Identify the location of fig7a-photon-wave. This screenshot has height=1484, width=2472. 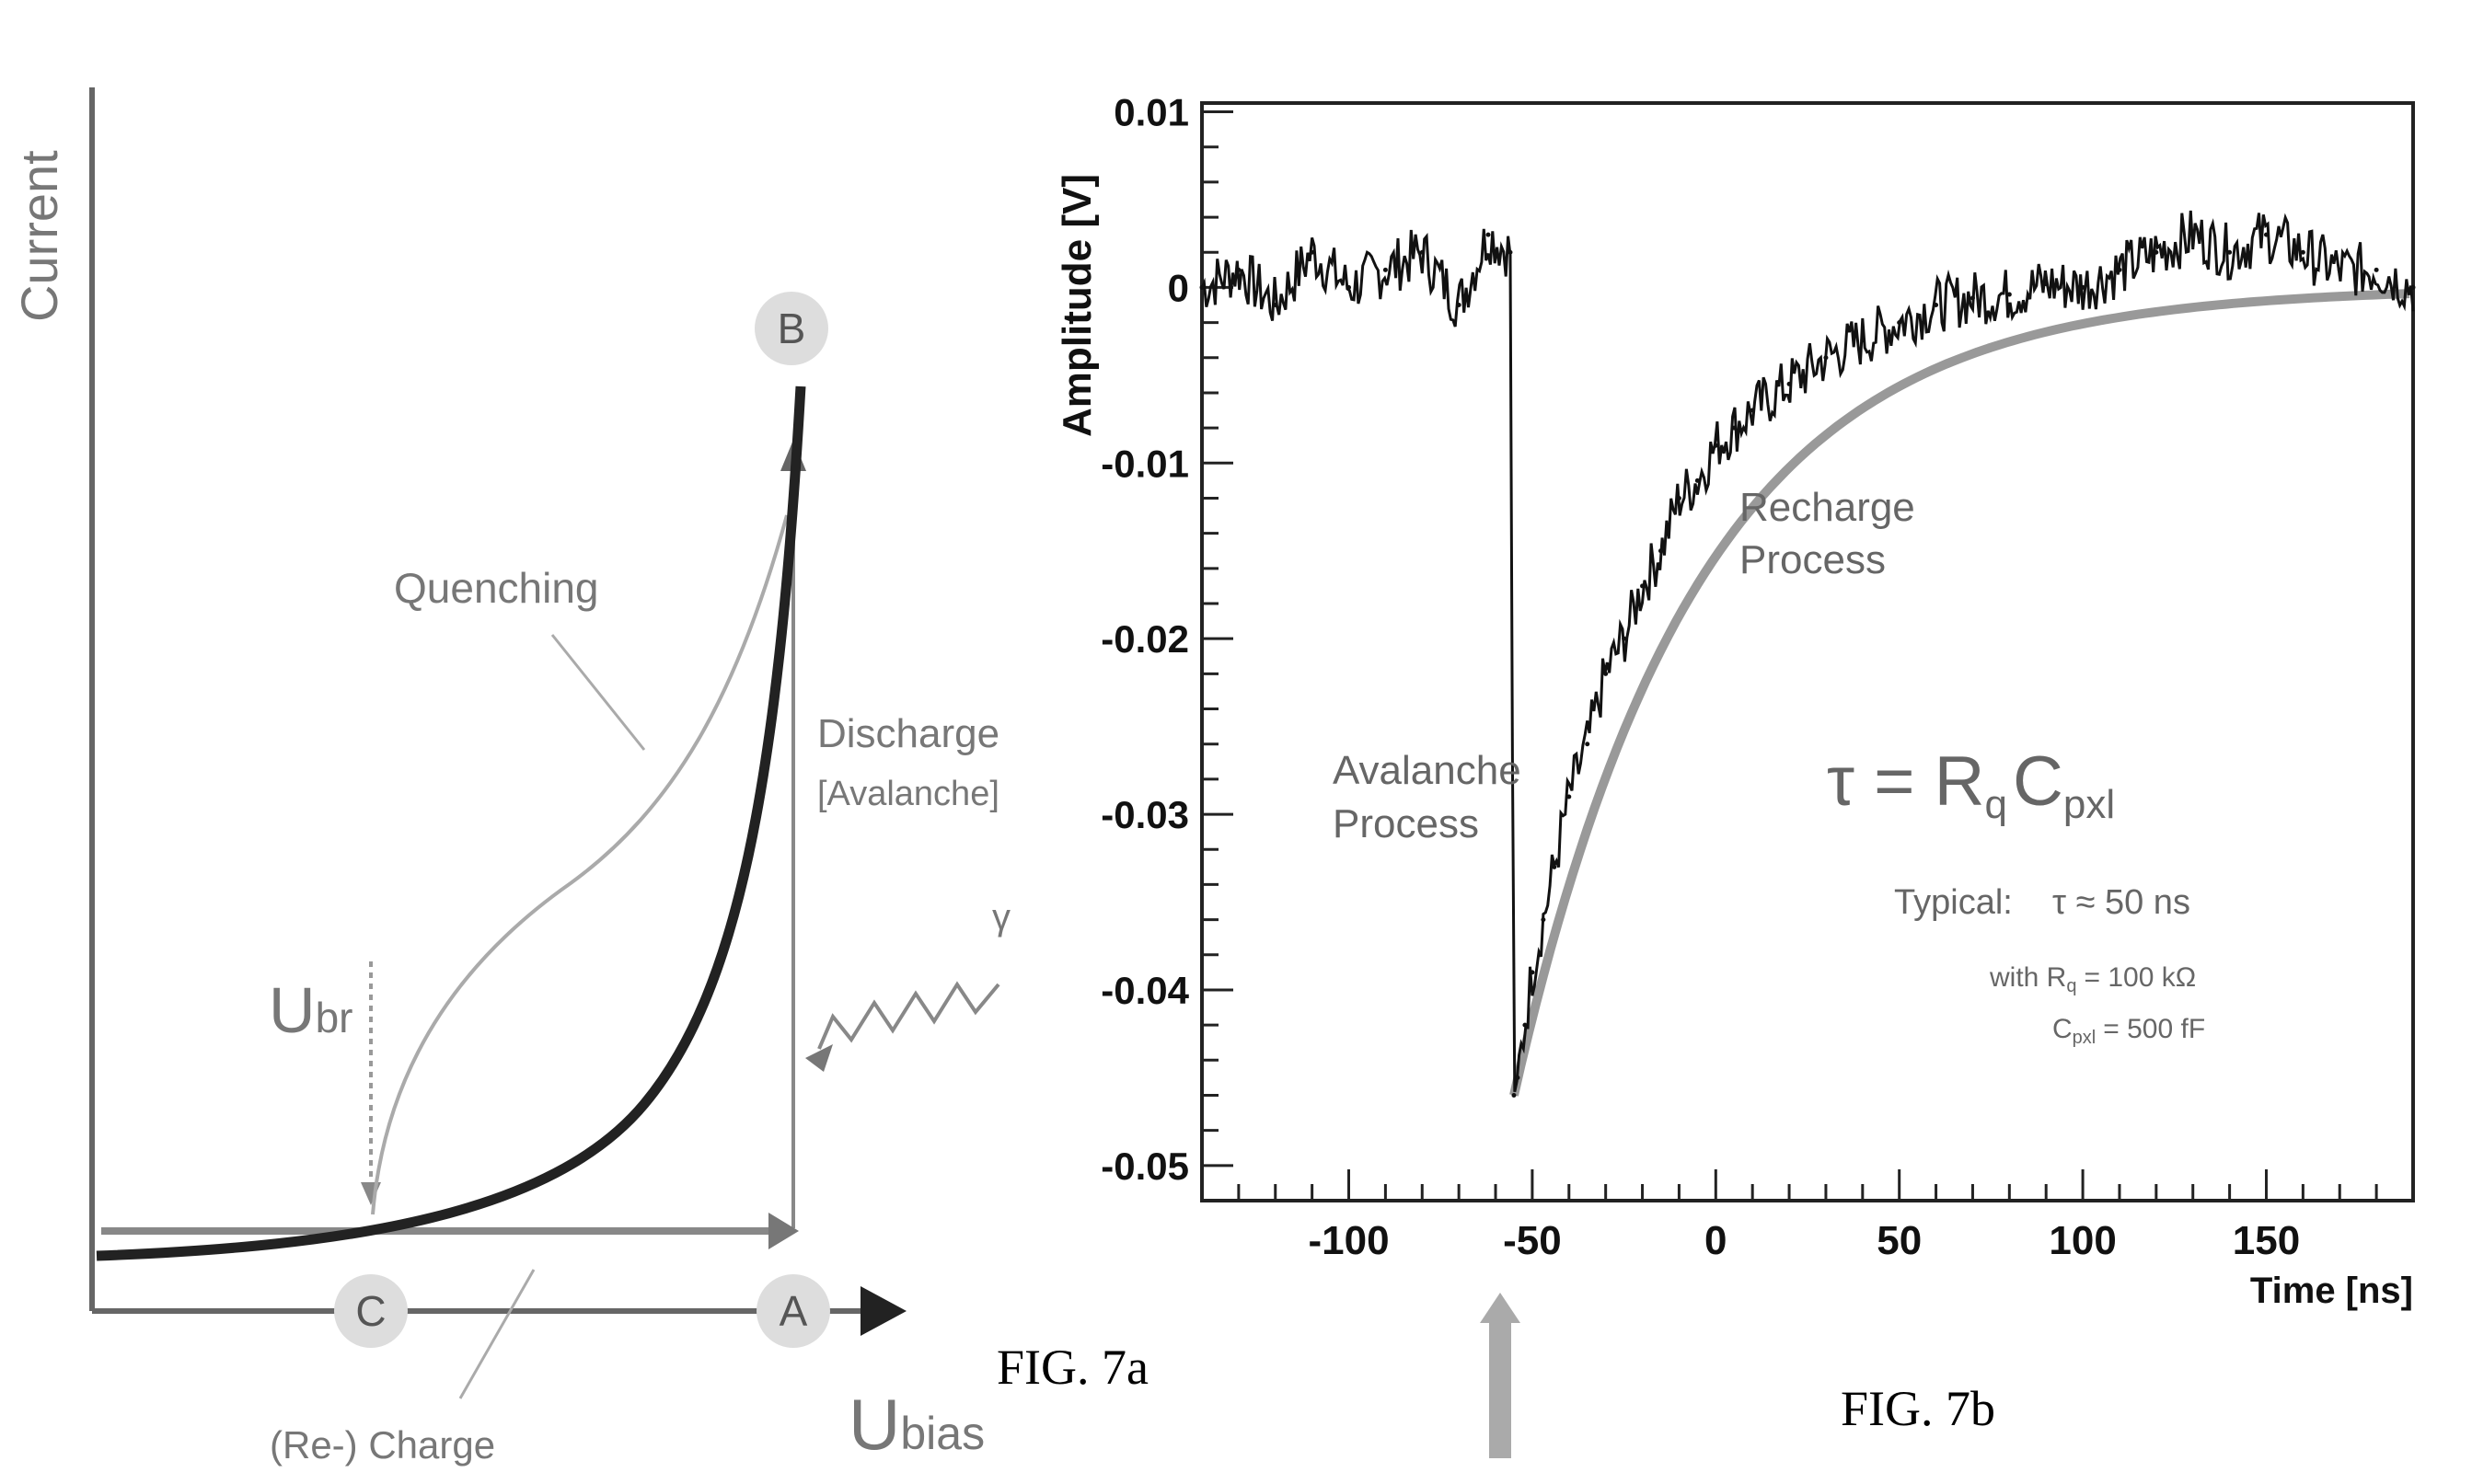
(908, 1016).